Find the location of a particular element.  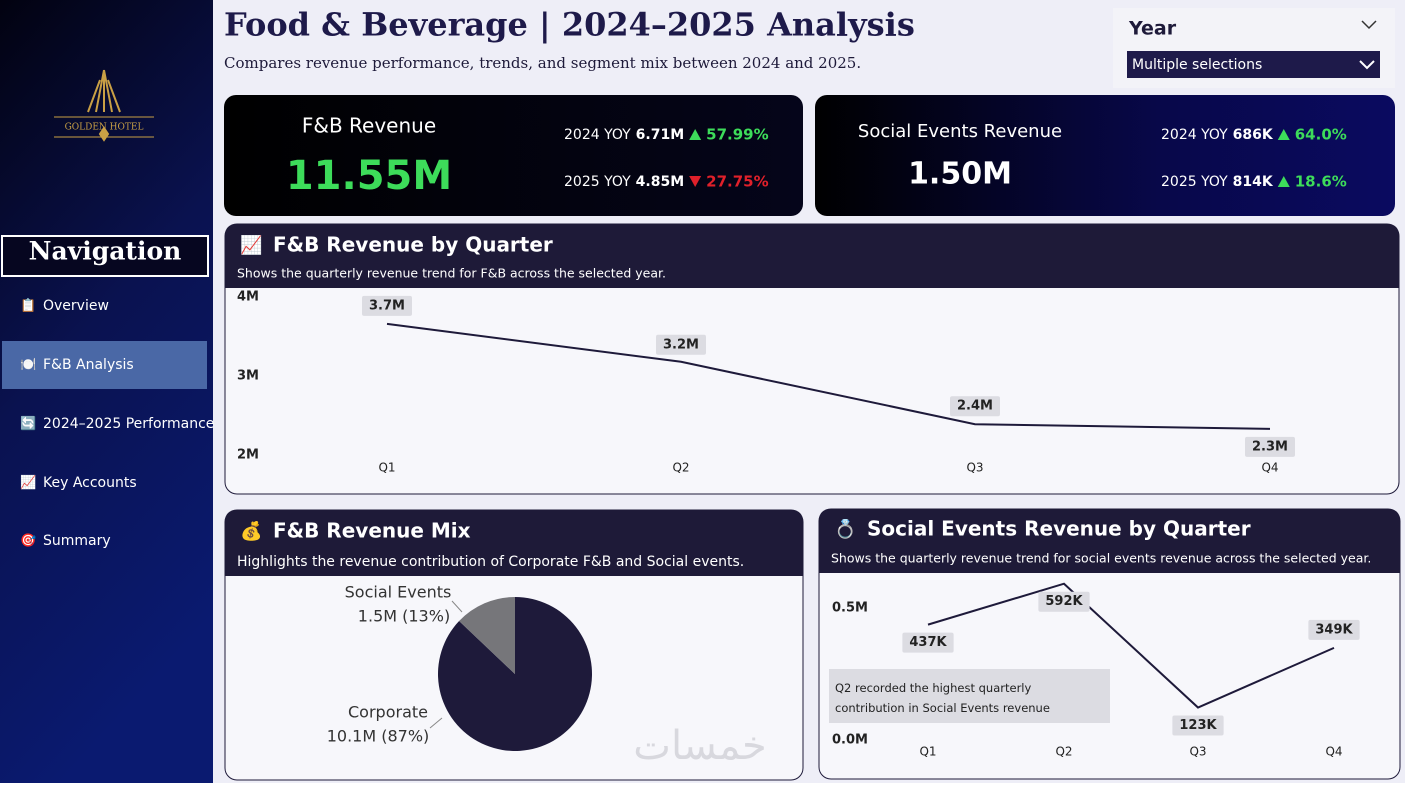

nav-item: 2024–2025 Performance is located at coordinates (128, 424).